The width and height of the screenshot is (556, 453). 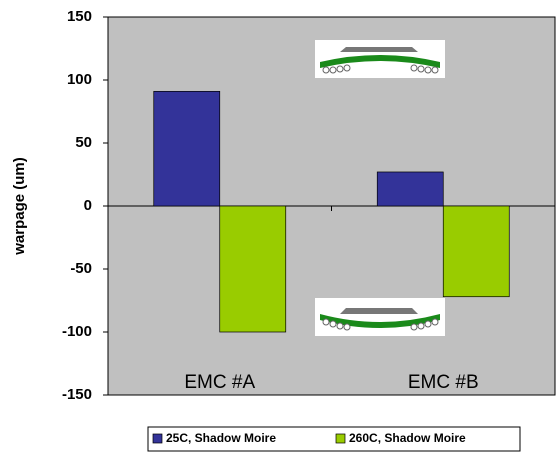 I want to click on y-tick-label: -50, so click(x=81, y=268).